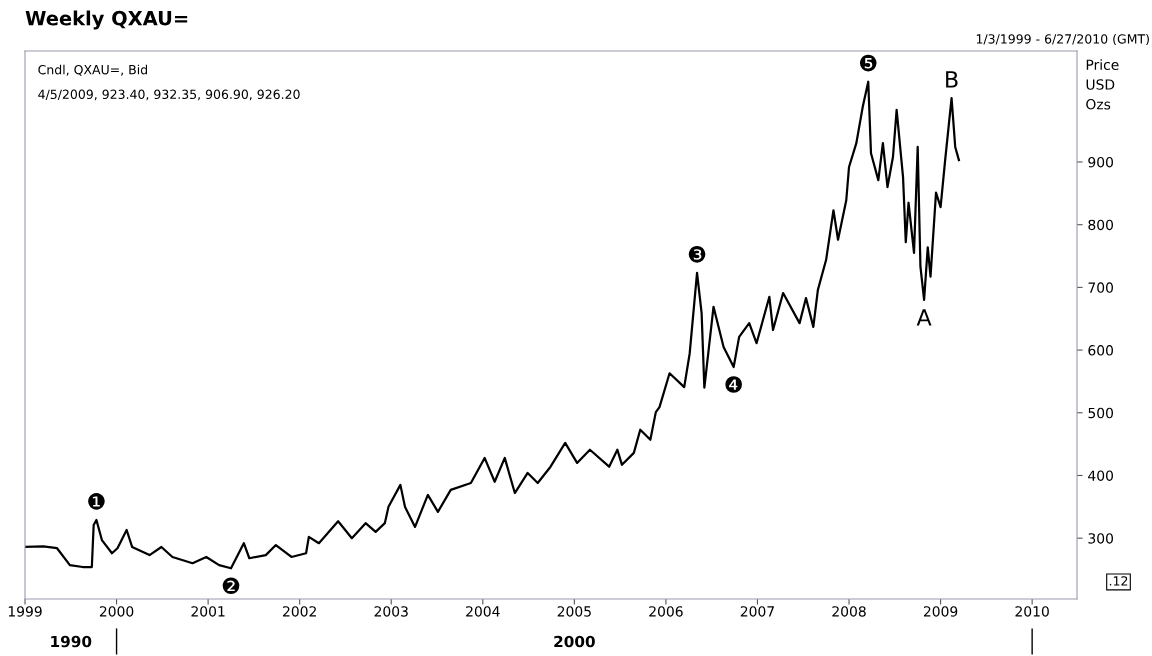  Describe the element at coordinates (868, 63) in the screenshot. I see `annotation: ❺` at that location.